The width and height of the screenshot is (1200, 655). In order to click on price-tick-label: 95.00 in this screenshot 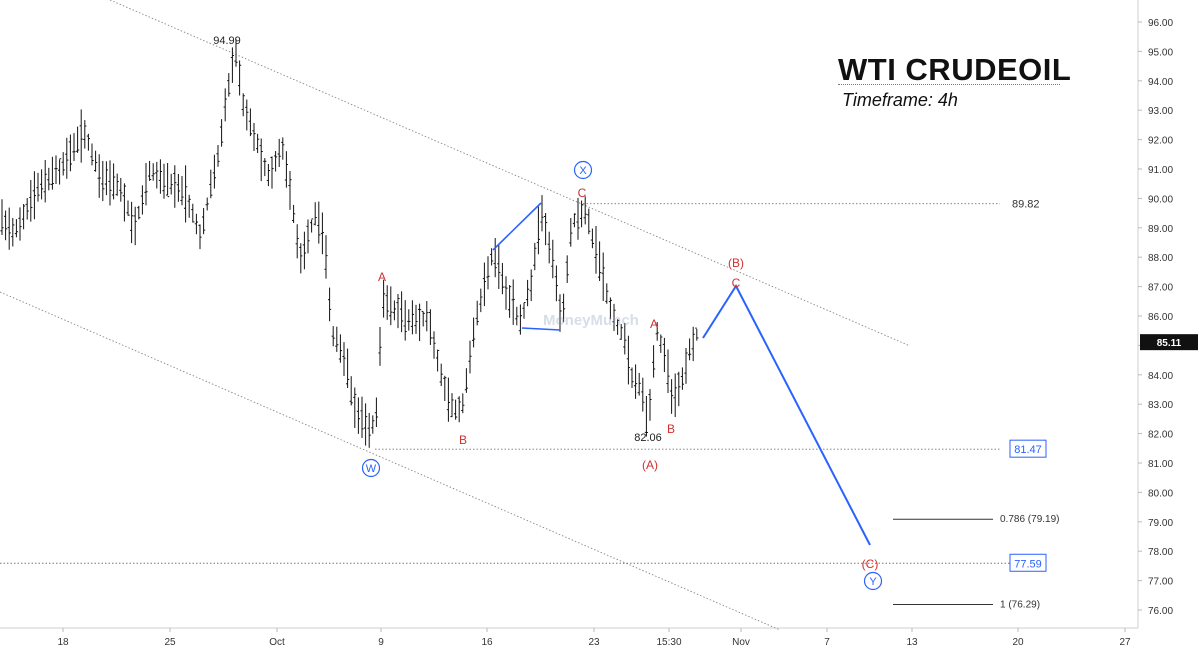, I will do `click(1160, 52)`.